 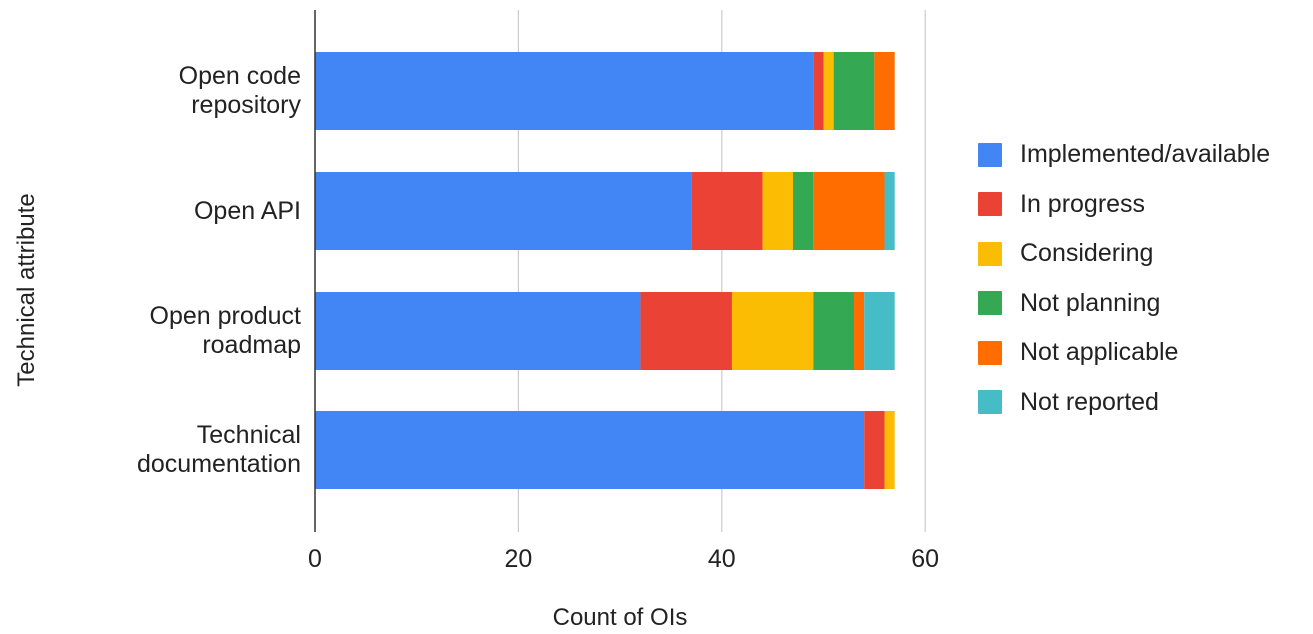 What do you see at coordinates (247, 210) in the screenshot?
I see `category-label-line: Open API` at bounding box center [247, 210].